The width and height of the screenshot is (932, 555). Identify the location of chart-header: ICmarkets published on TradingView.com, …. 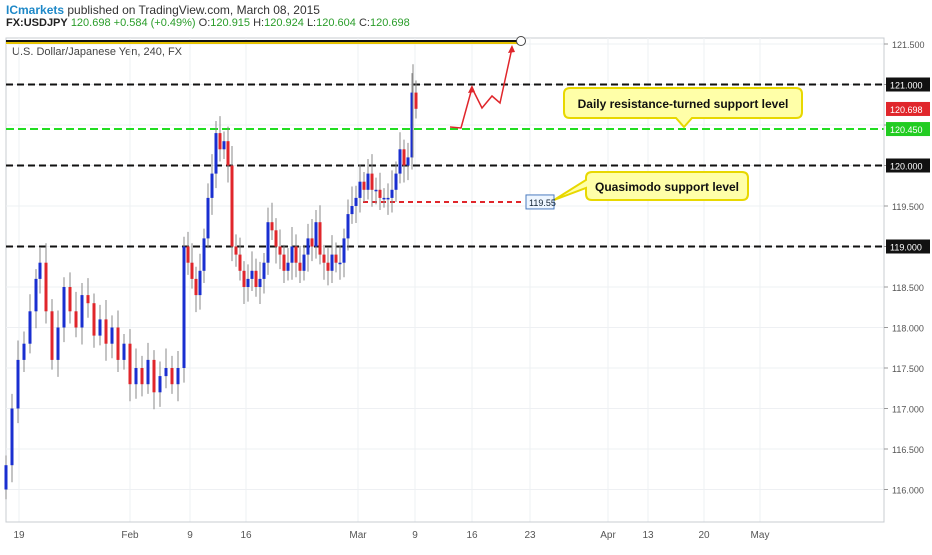
(466, 17).